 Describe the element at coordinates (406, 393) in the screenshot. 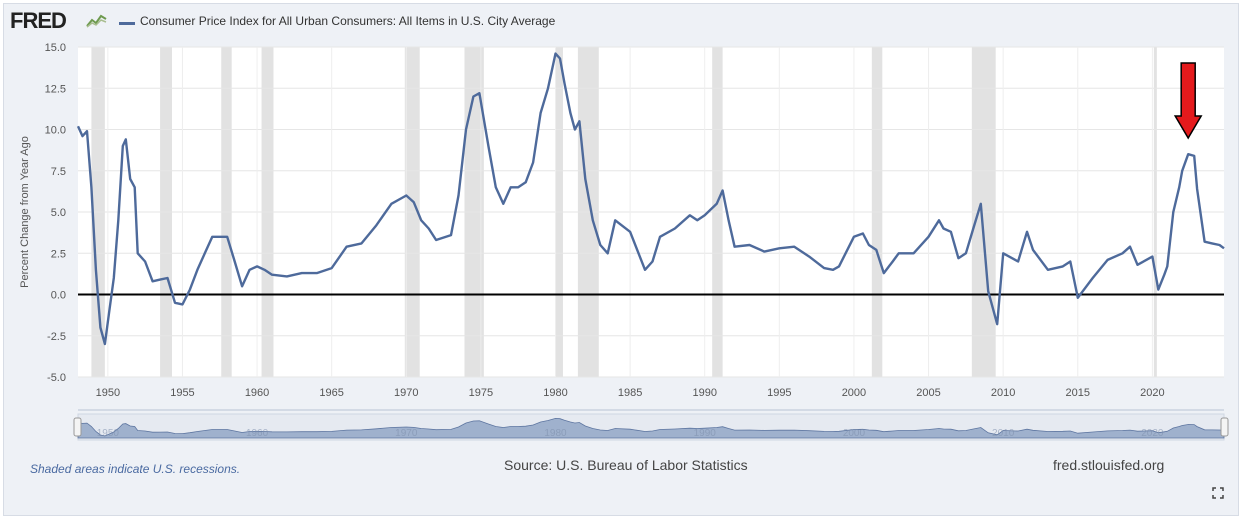

I see `x-tick-label: 1970` at that location.